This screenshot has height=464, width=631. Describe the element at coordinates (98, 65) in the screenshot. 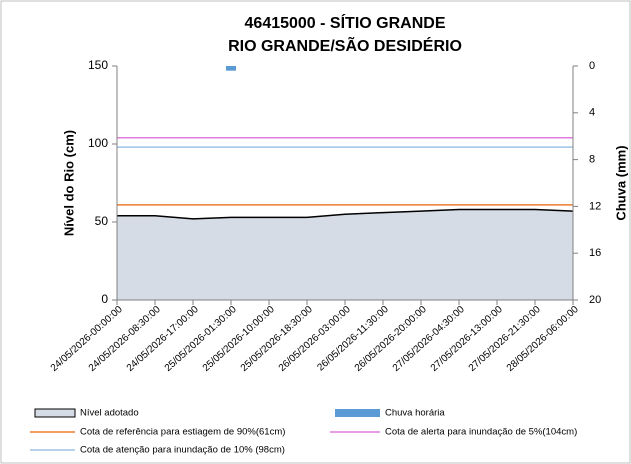

I see `y-tick-label: 150` at that location.